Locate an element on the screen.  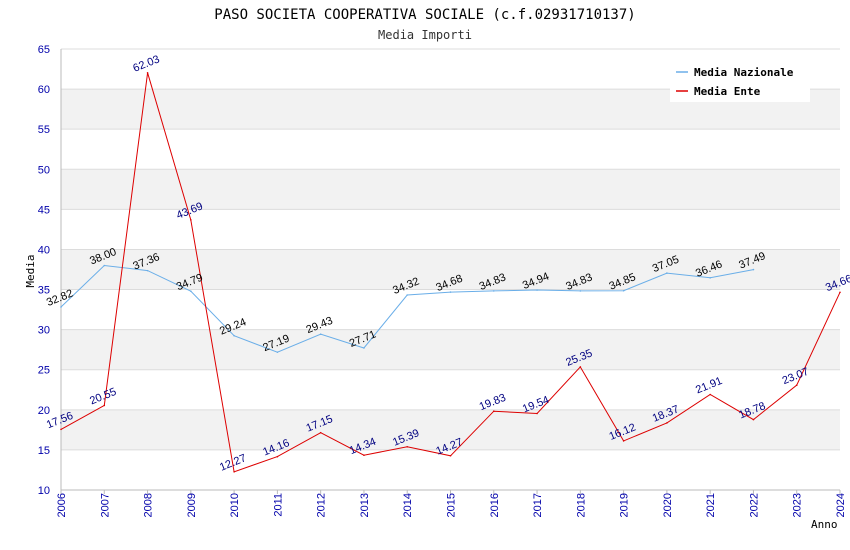
y-tick-label: 60 is located at coordinates (44, 90).